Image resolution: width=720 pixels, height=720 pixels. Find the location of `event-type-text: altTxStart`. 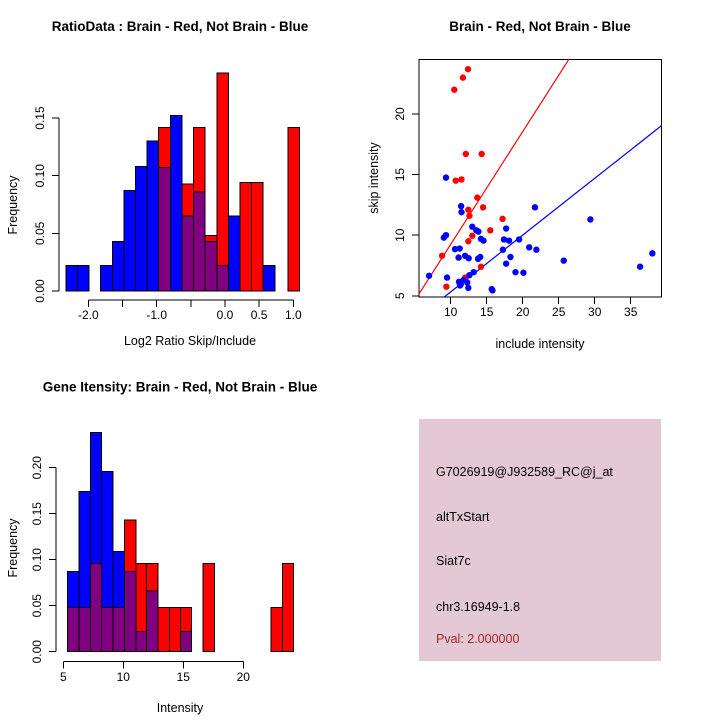

event-type-text: altTxStart is located at coordinates (463, 517).